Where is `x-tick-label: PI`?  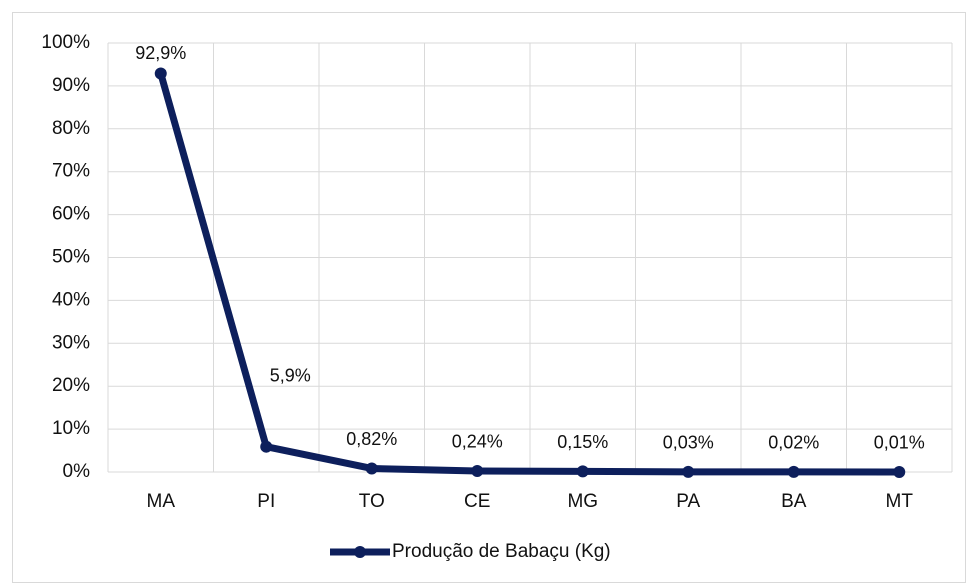 x-tick-label: PI is located at coordinates (266, 501).